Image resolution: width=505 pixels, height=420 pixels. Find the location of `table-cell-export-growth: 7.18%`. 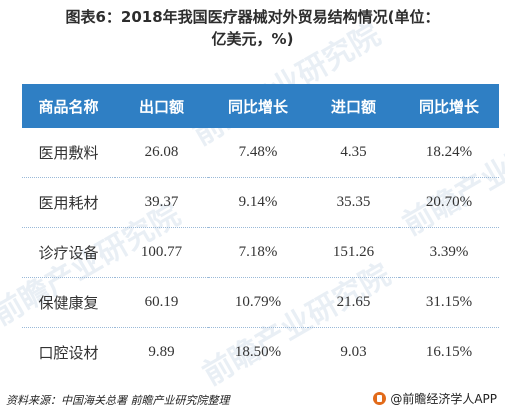

table-cell-export-growth: 7.18% is located at coordinates (258, 252).